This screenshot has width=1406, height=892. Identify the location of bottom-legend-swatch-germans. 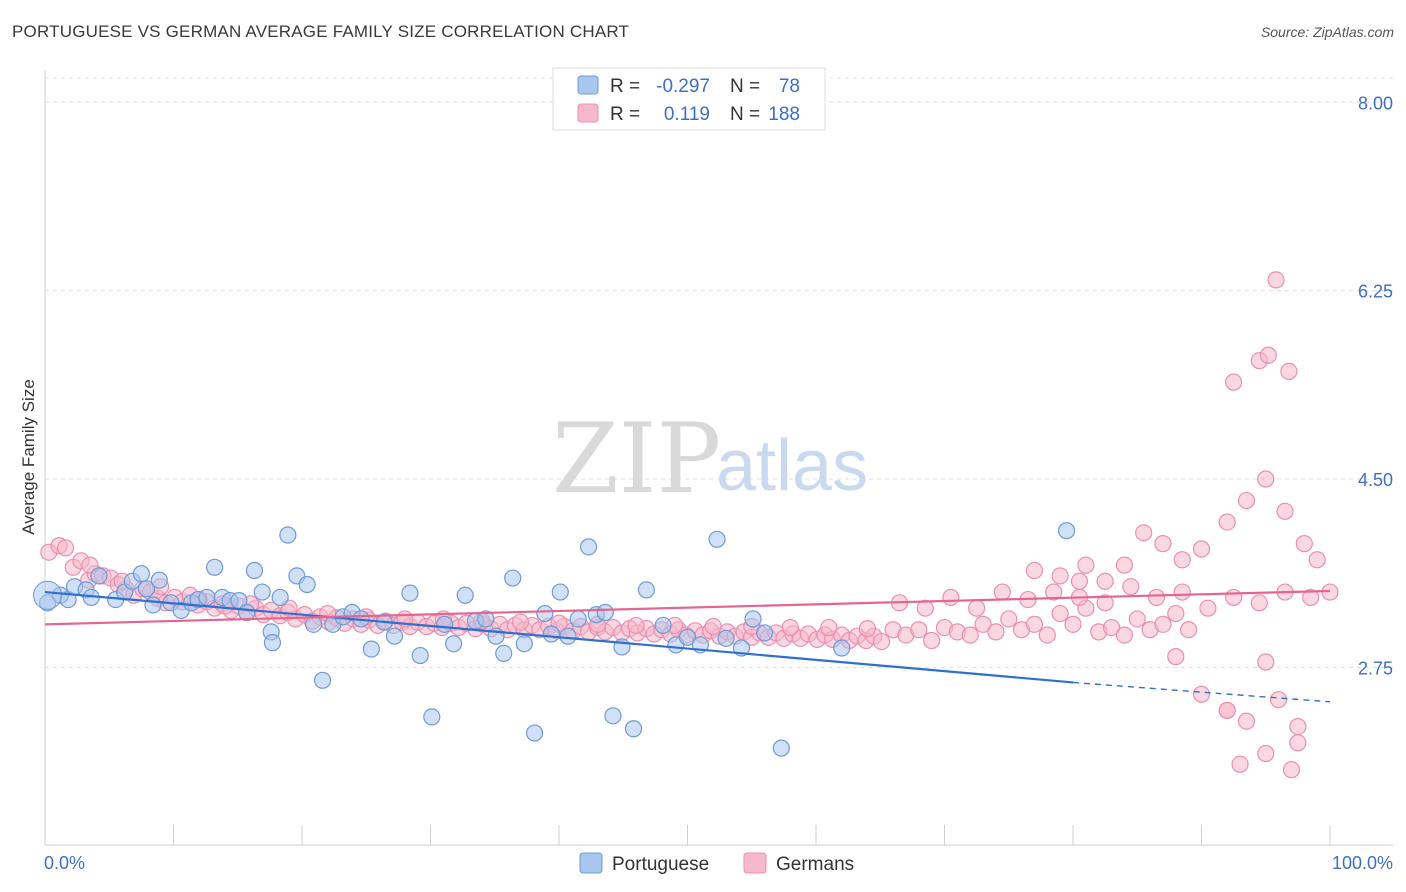
(755, 863).